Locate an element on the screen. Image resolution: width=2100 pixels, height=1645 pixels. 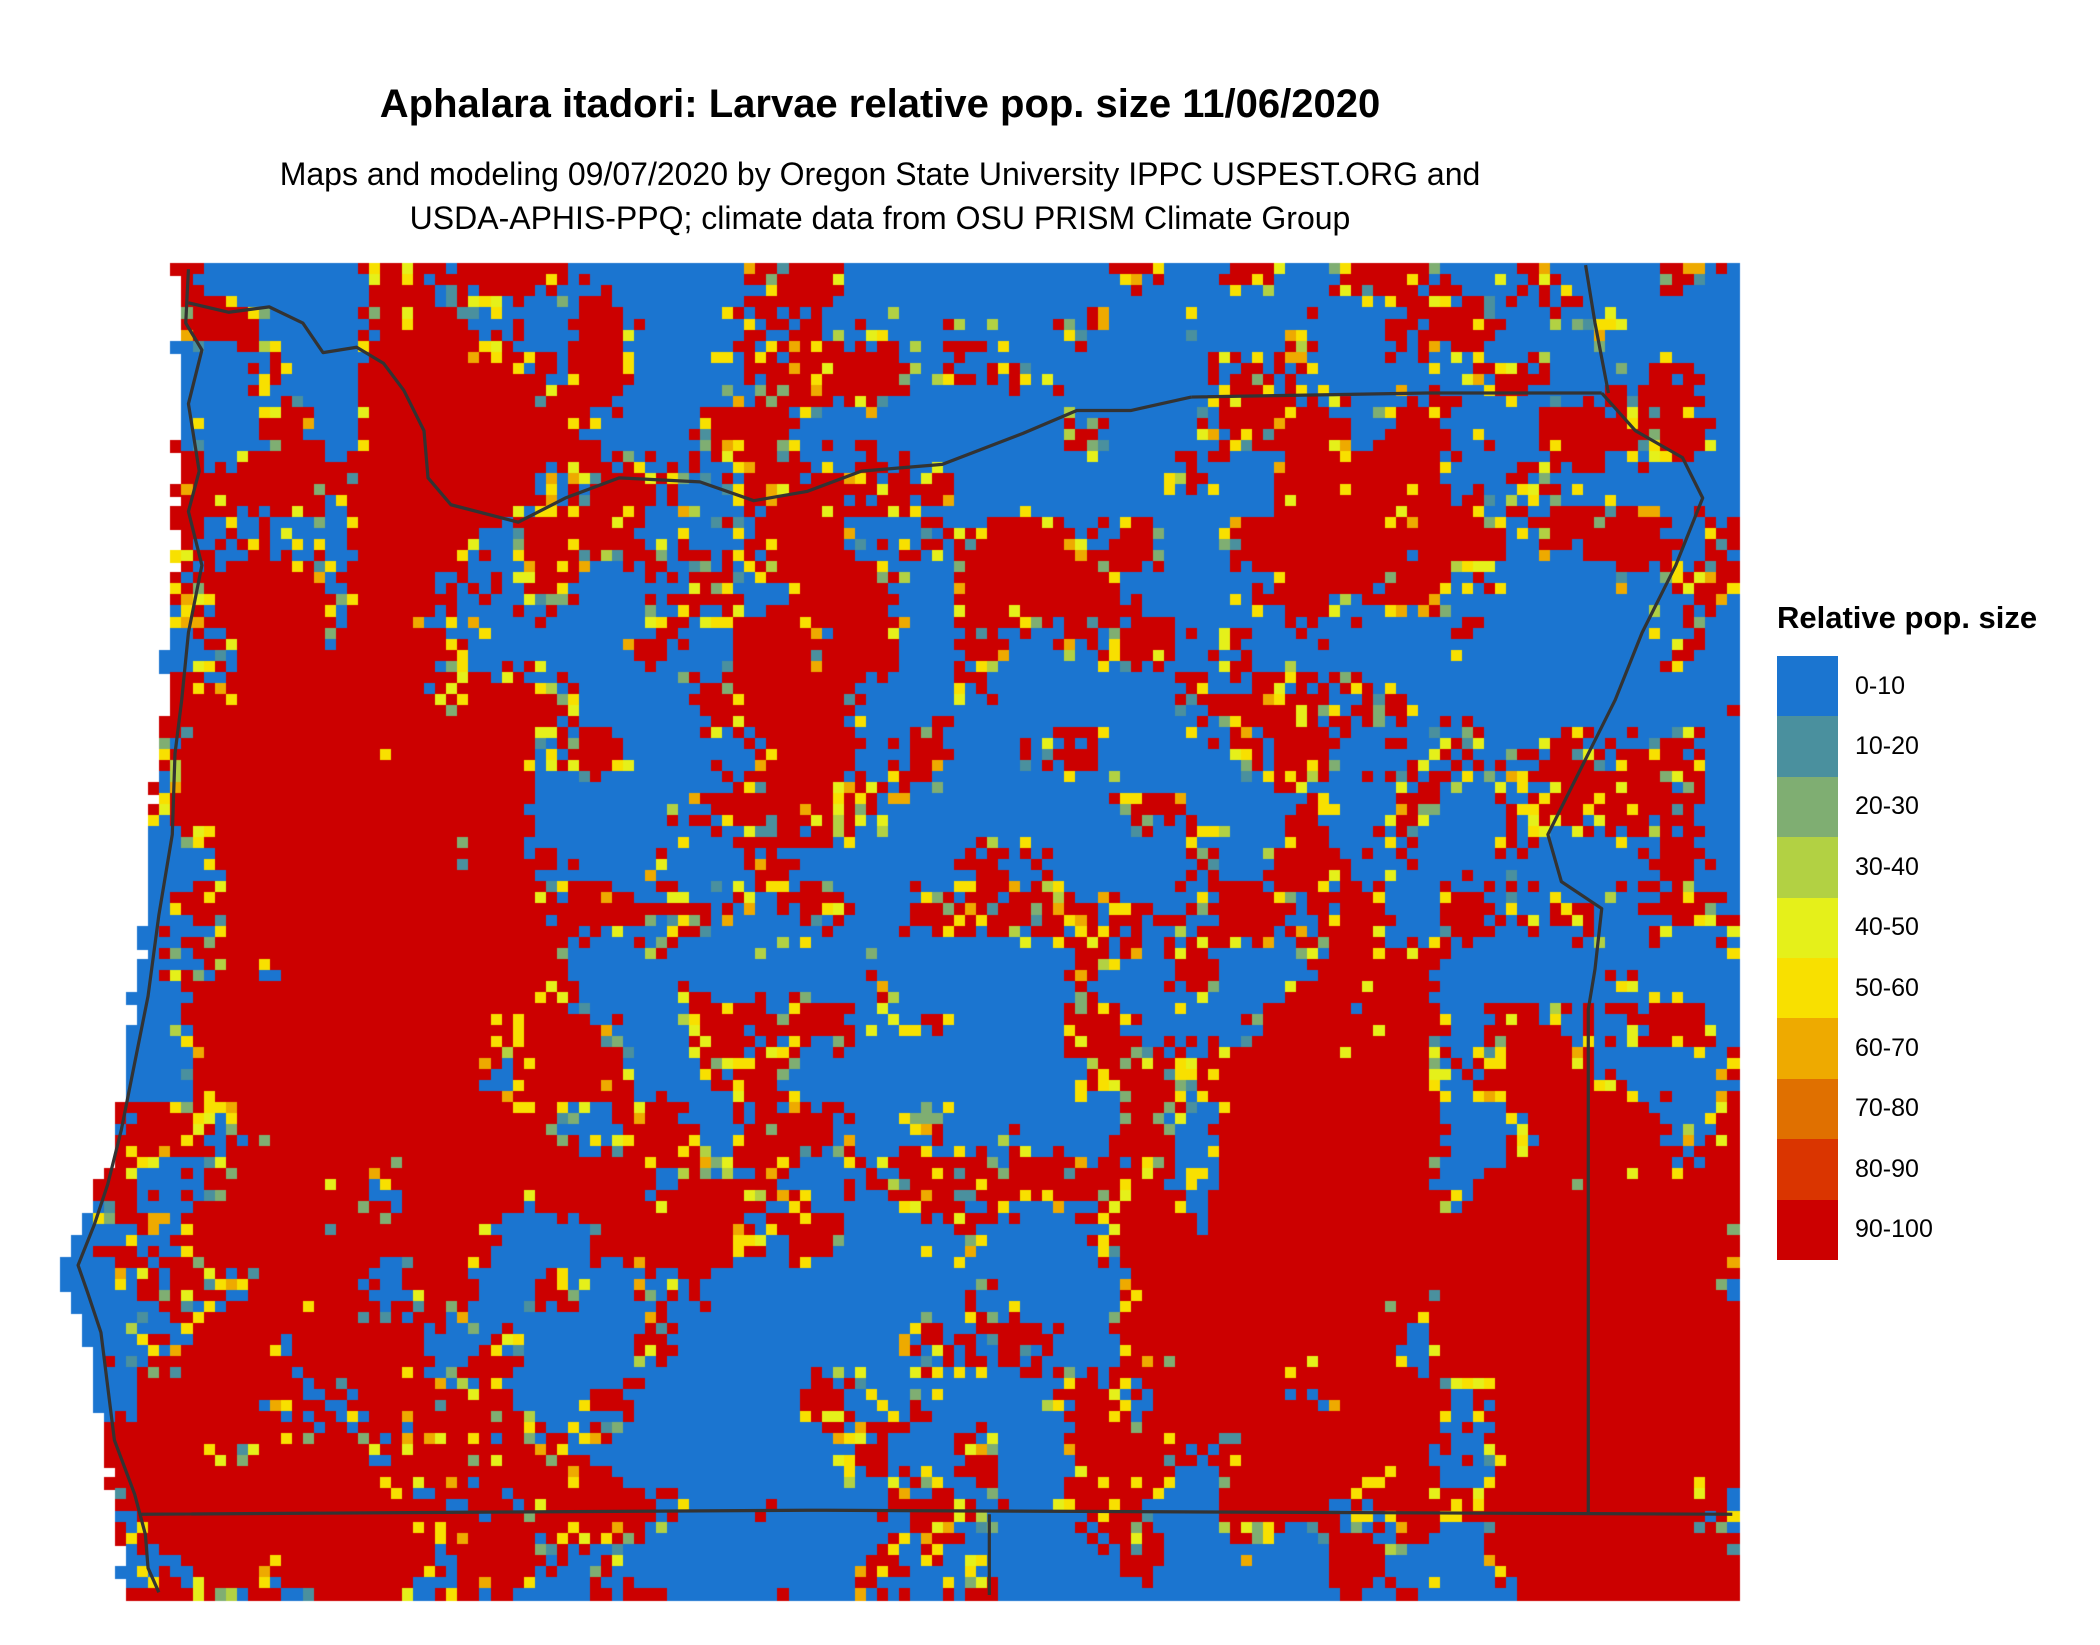
washington-idaho-border is located at coordinates (1597, 329).